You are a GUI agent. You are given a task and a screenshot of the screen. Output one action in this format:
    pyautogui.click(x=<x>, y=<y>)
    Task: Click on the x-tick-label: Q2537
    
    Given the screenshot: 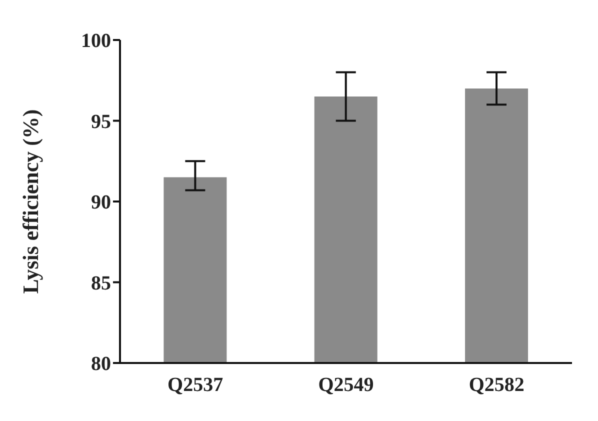 What is the action you would take?
    pyautogui.click(x=196, y=385)
    